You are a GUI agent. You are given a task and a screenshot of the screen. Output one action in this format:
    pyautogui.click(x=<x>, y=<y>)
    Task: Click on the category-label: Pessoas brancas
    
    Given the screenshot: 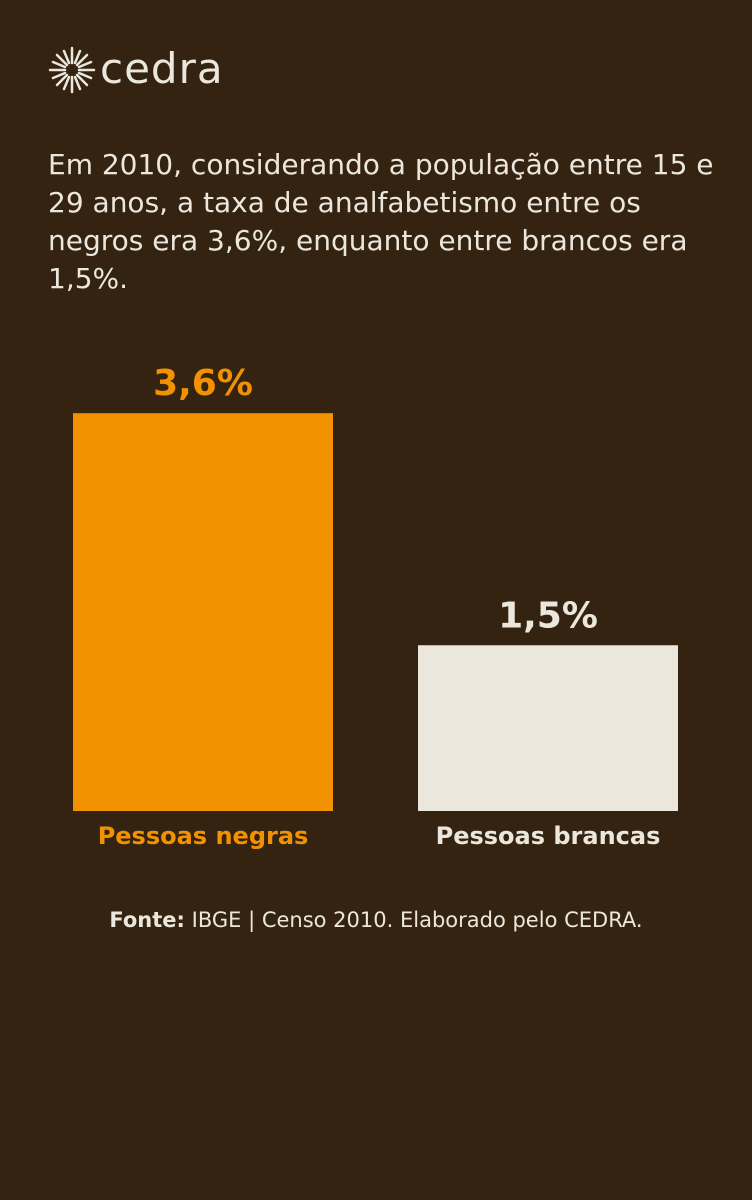 What is the action you would take?
    pyautogui.click(x=548, y=836)
    